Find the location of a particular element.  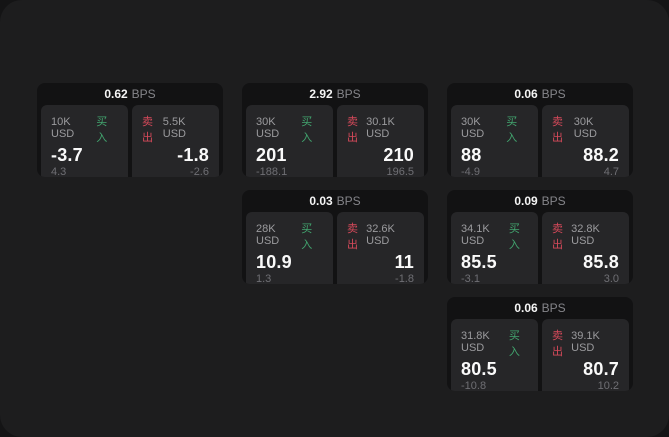

sell-price: -1.8 is located at coordinates (193, 155).